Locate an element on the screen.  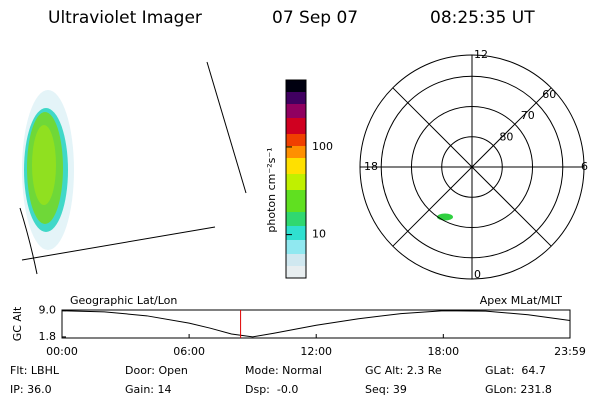
date: 07 Sep 07 is located at coordinates (315, 18).